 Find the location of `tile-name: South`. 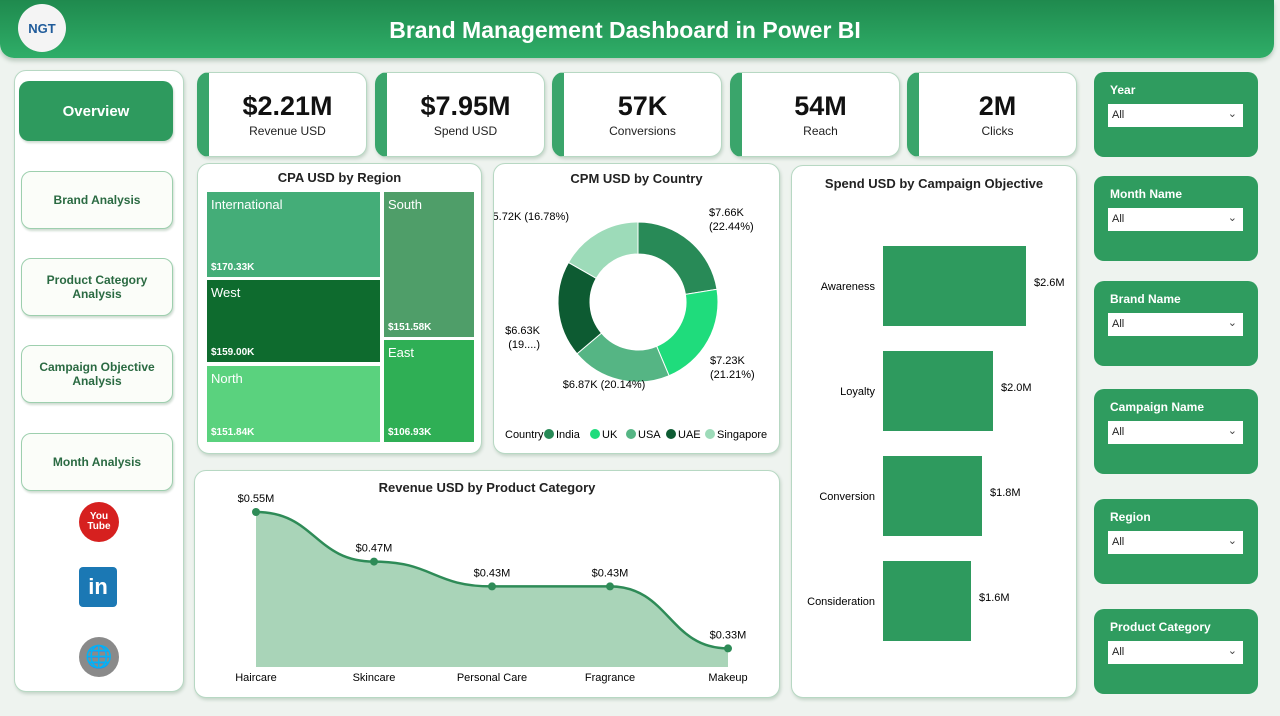

tile-name: South is located at coordinates (405, 204).